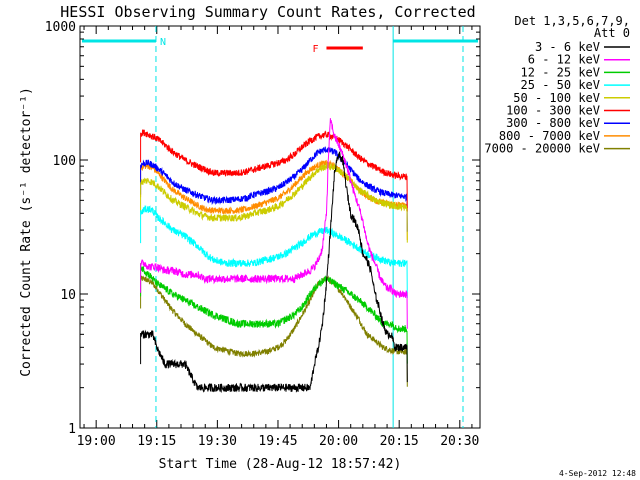 The image size is (640, 480). I want to click on flare-label: F, so click(315, 49).